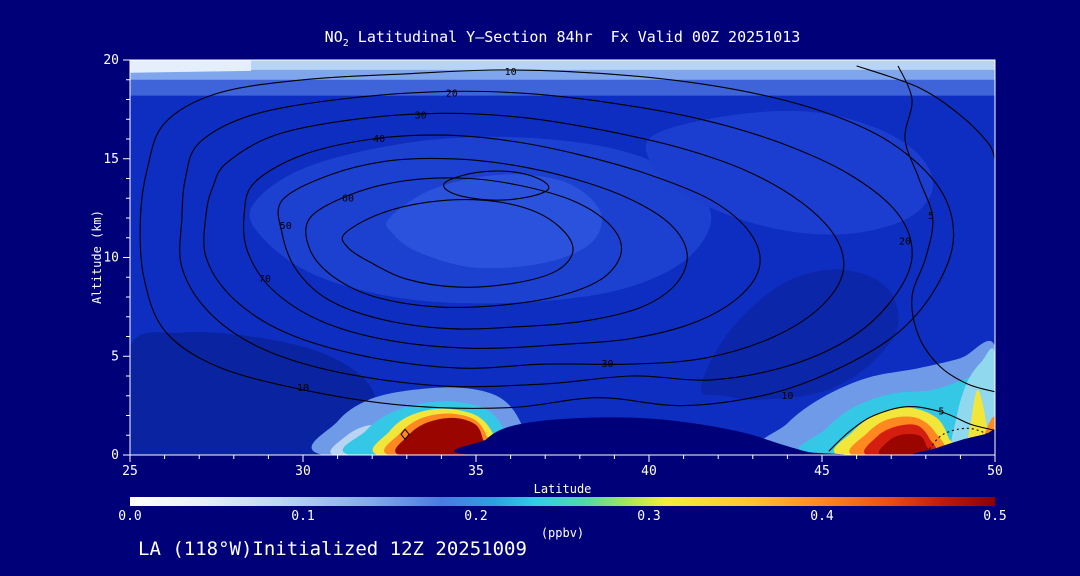  Describe the element at coordinates (954, 442) in the screenshot. I see `terrain-right` at that location.